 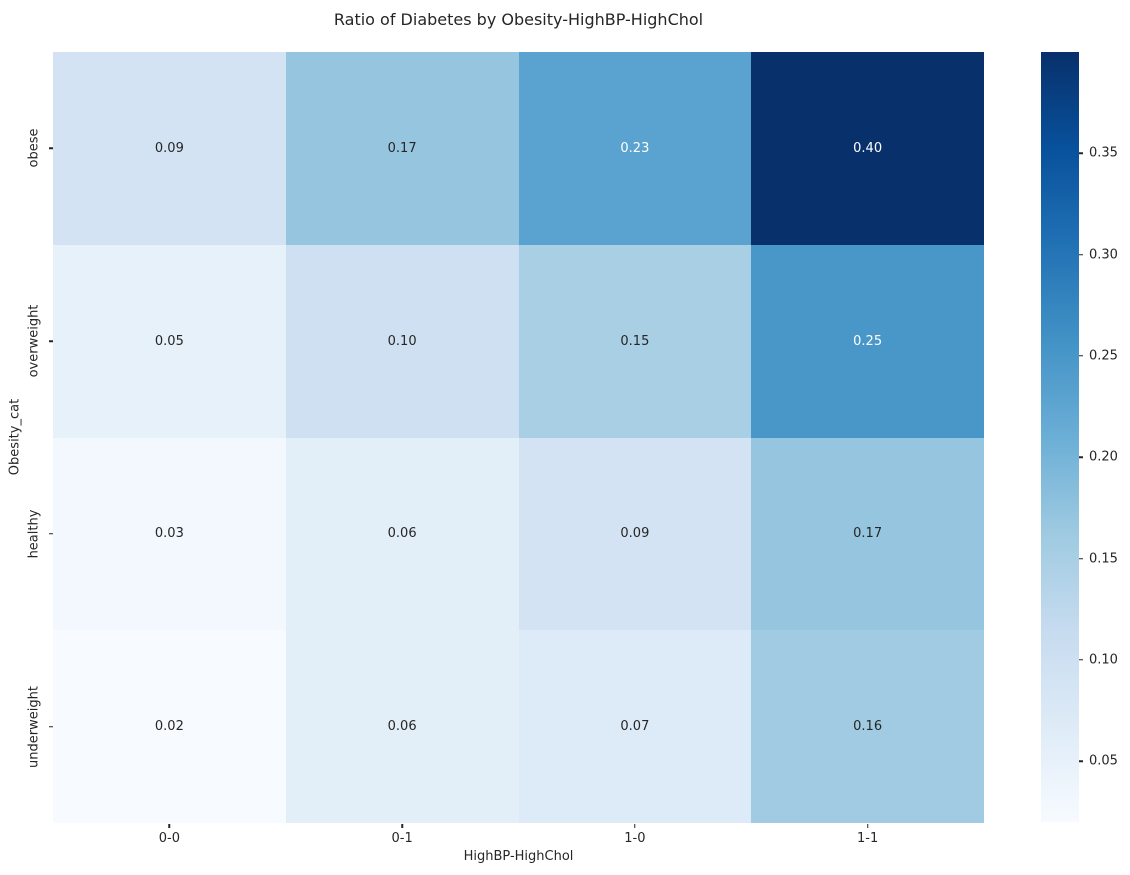 What do you see at coordinates (1103, 457) in the screenshot?
I see `colorbar-tick-label: 0.20` at bounding box center [1103, 457].